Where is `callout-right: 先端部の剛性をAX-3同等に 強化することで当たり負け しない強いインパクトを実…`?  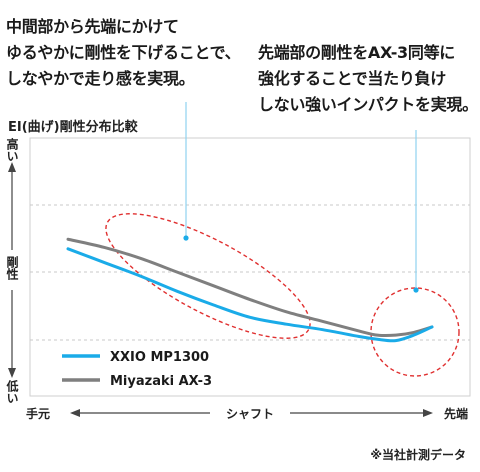
callout-right: 先端部の剛性をAX-3同等に 強化することで当たり負け しない強いインパクトを実… is located at coordinates (368, 79).